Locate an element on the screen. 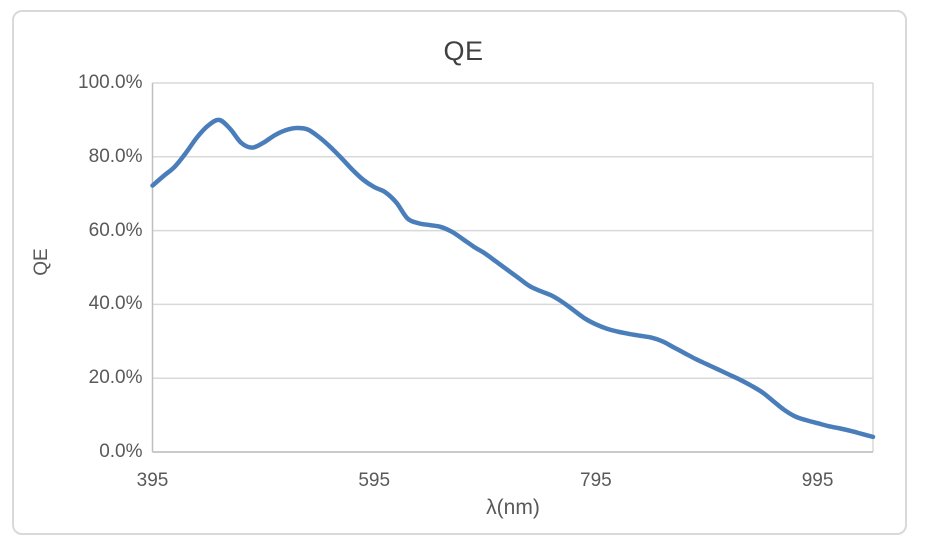 This screenshot has height=546, width=927. x-axis-title: λ(nm) is located at coordinates (513, 507).